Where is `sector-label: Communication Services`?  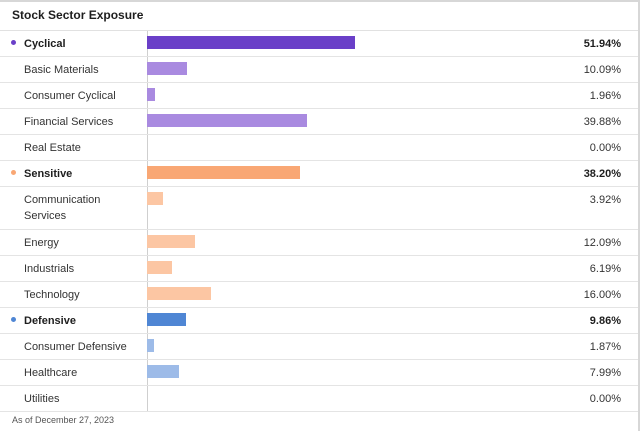
sector-label: Communication Services is located at coordinates (62, 208).